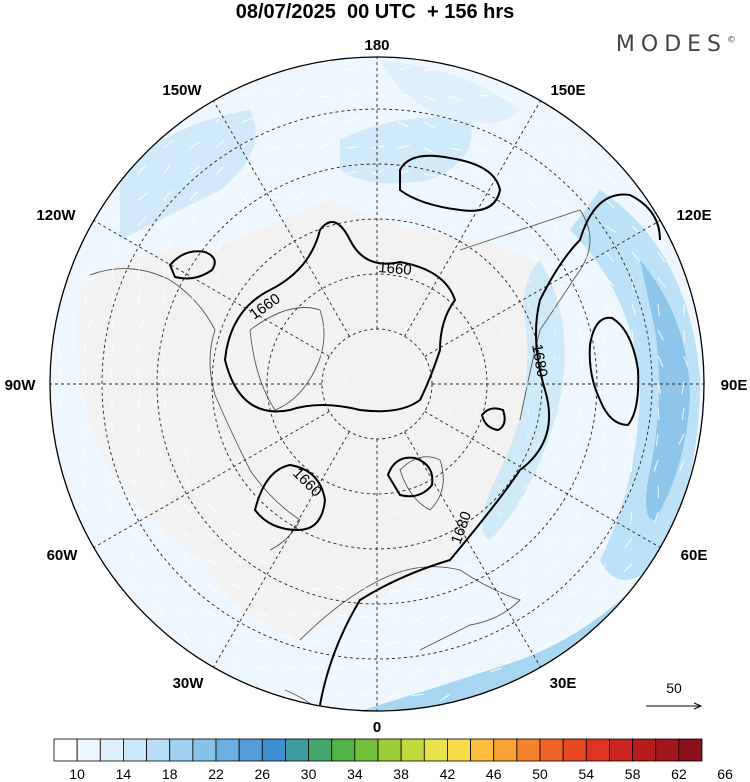 The width and height of the screenshot is (750, 782). What do you see at coordinates (448, 774) in the screenshot?
I see `colorbar-tick-label: 42` at bounding box center [448, 774].